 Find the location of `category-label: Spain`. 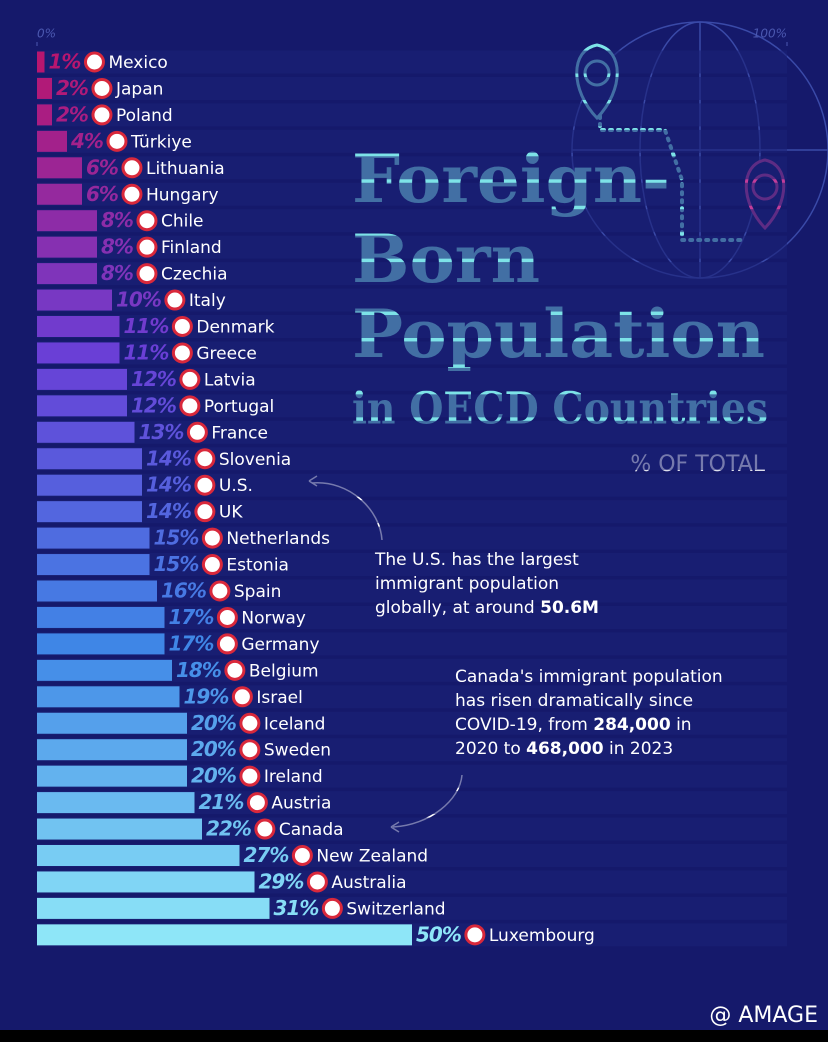

category-label: Spain is located at coordinates (258, 592).